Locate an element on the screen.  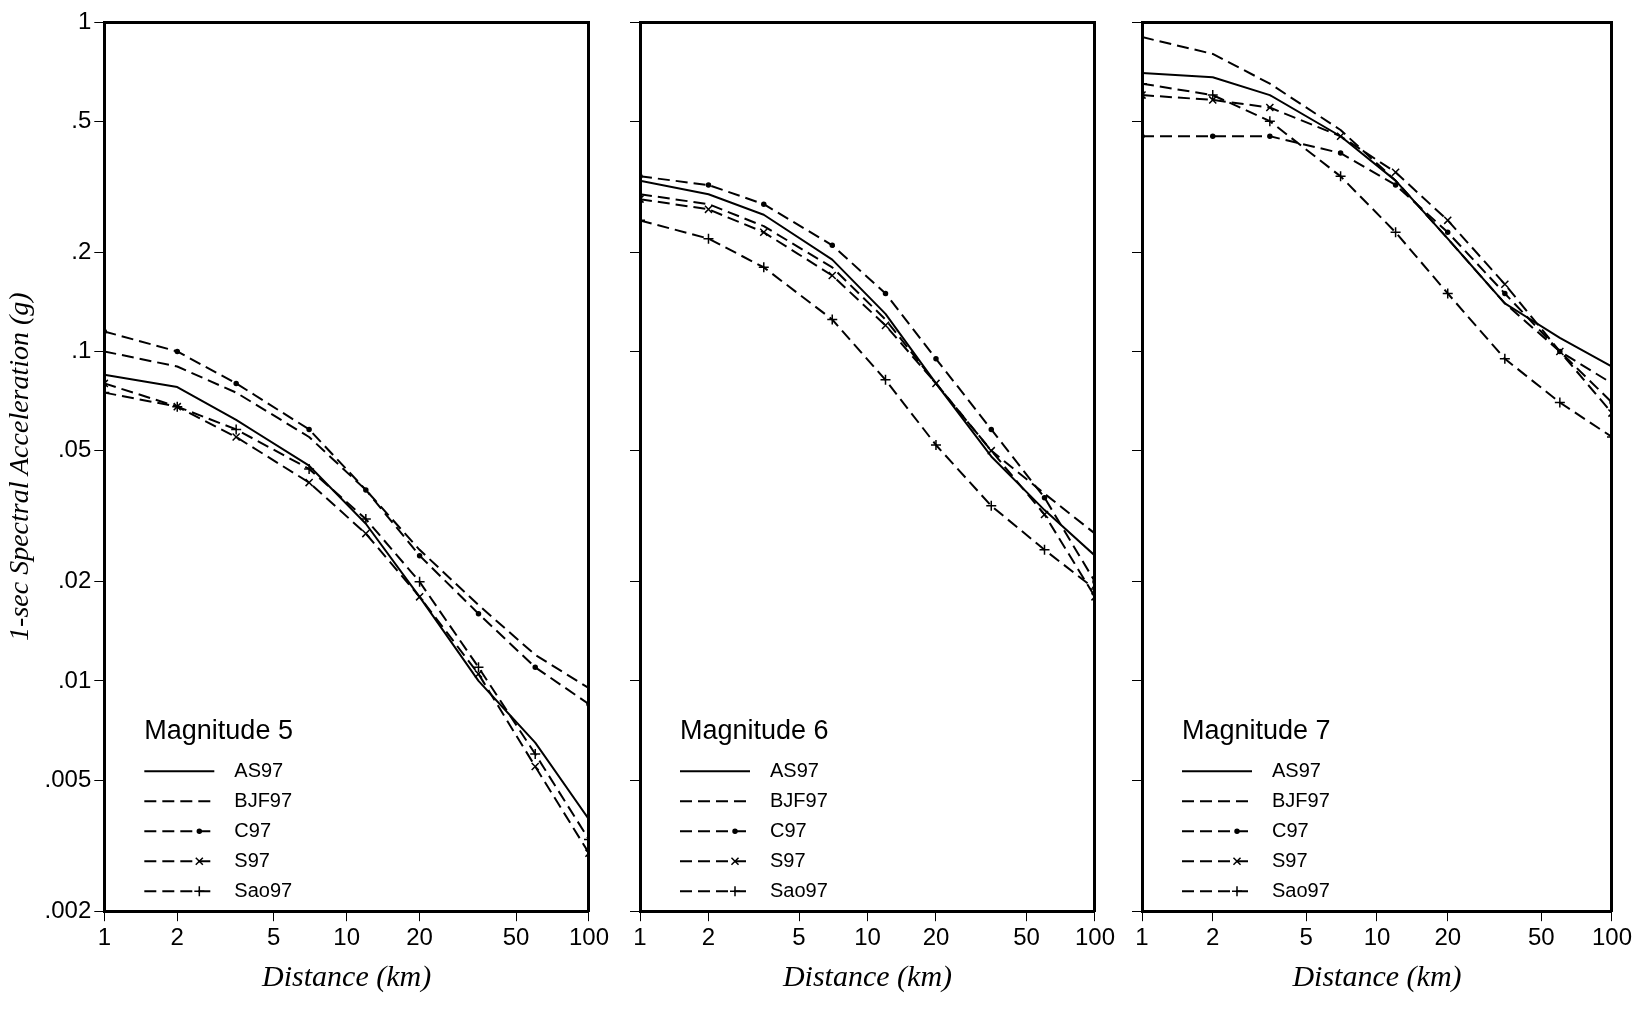
y-tick-label: .01 is located at coordinates (74, 679).